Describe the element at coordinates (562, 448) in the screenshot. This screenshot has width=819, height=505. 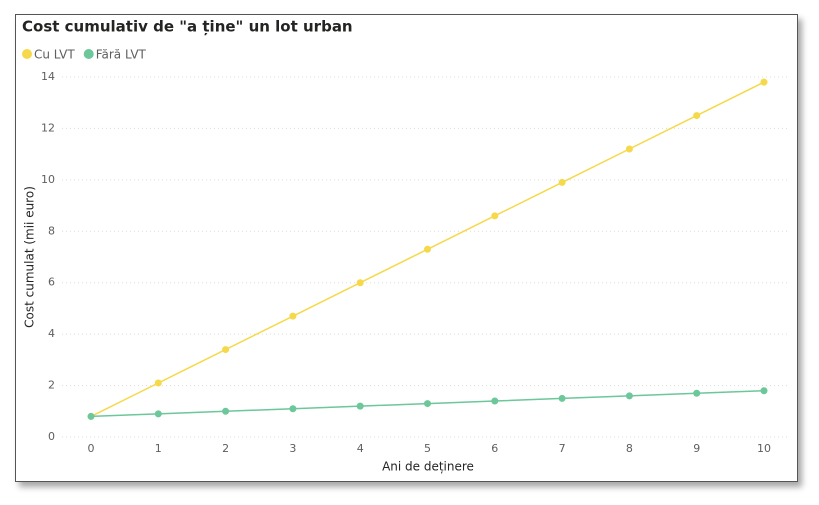
I see `x-tick-label: 7` at that location.